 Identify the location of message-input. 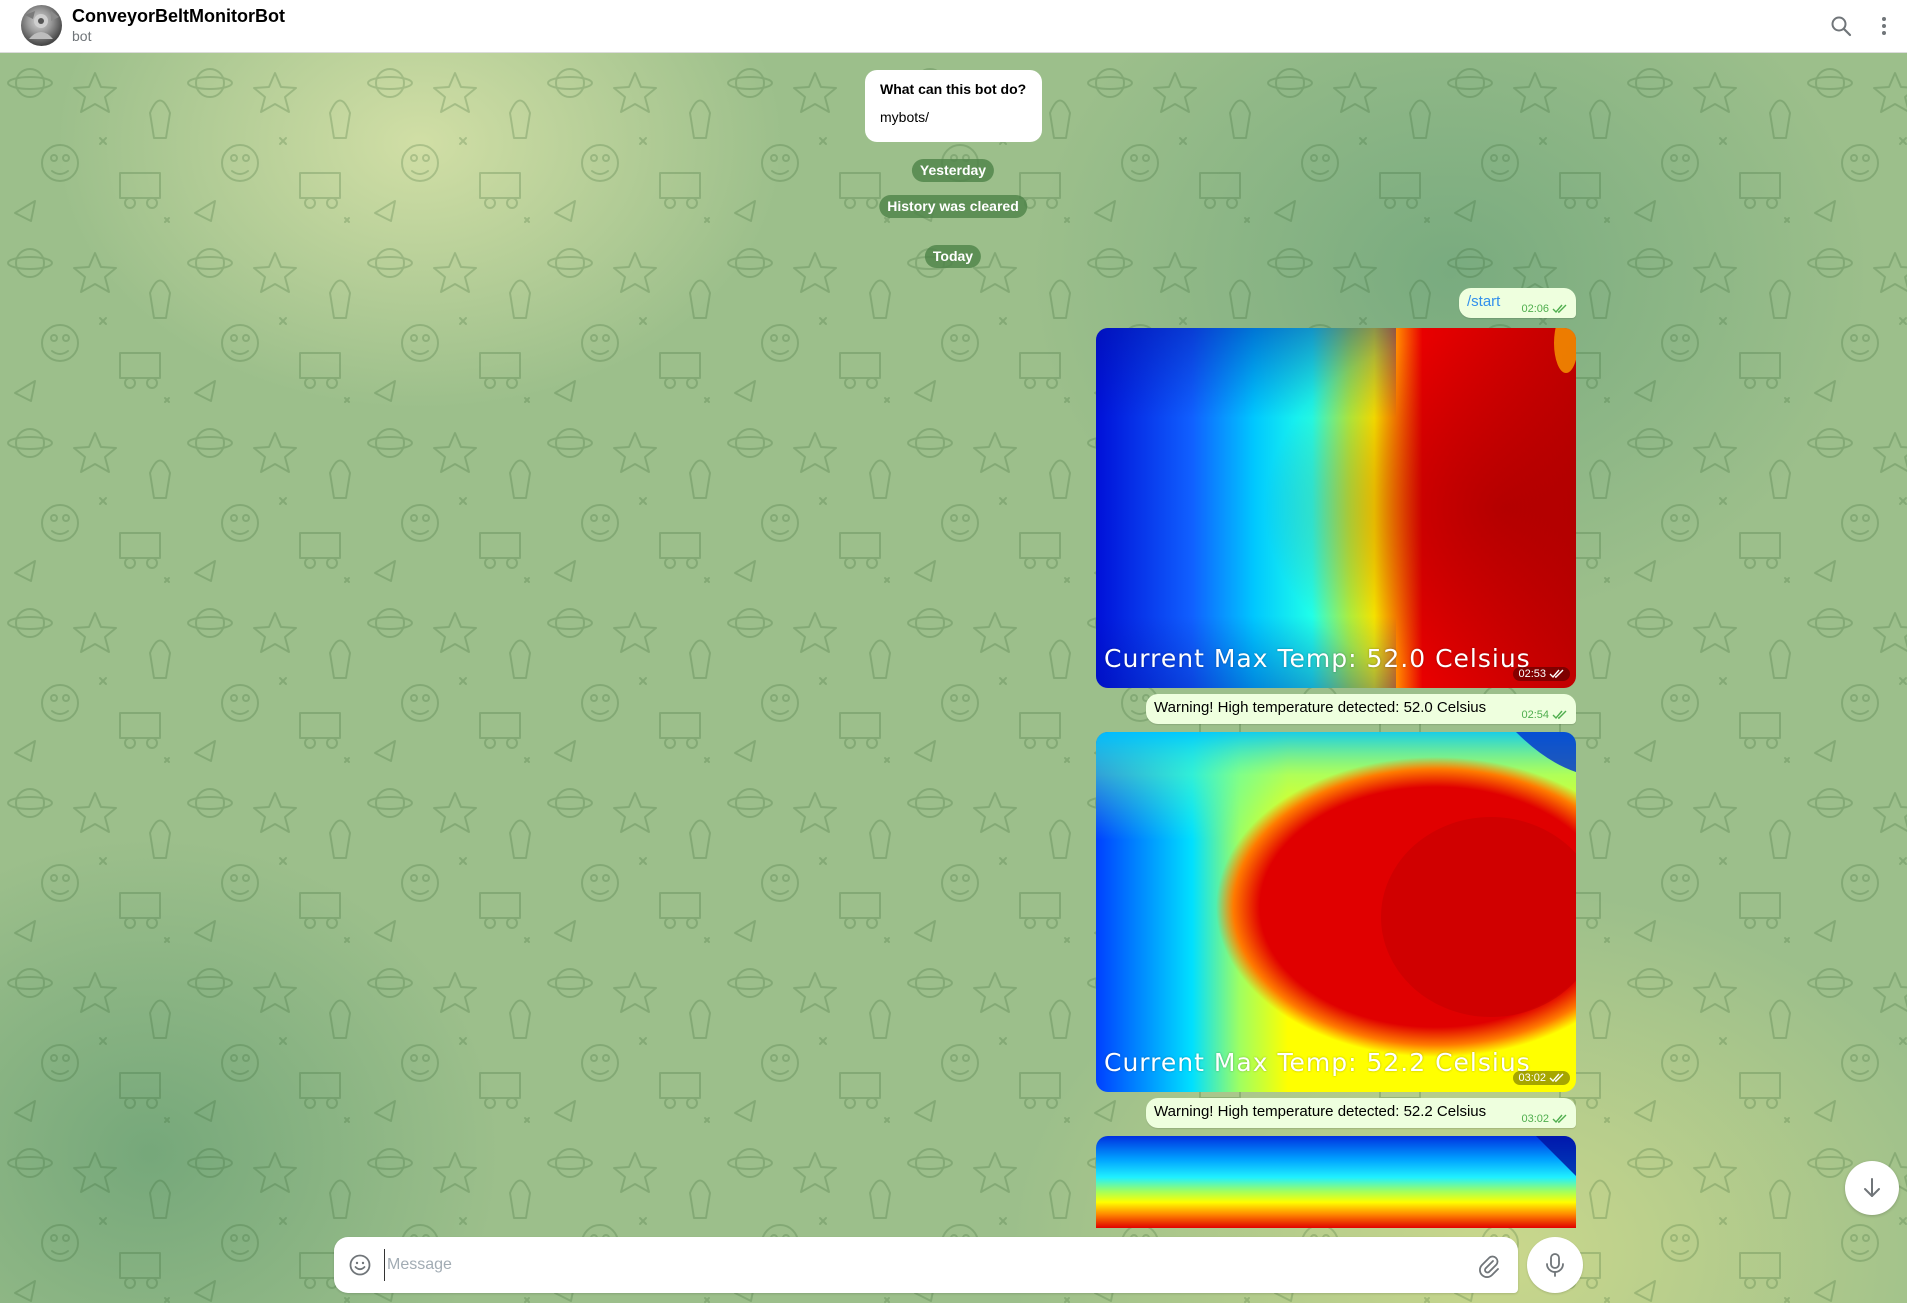
(921, 1265).